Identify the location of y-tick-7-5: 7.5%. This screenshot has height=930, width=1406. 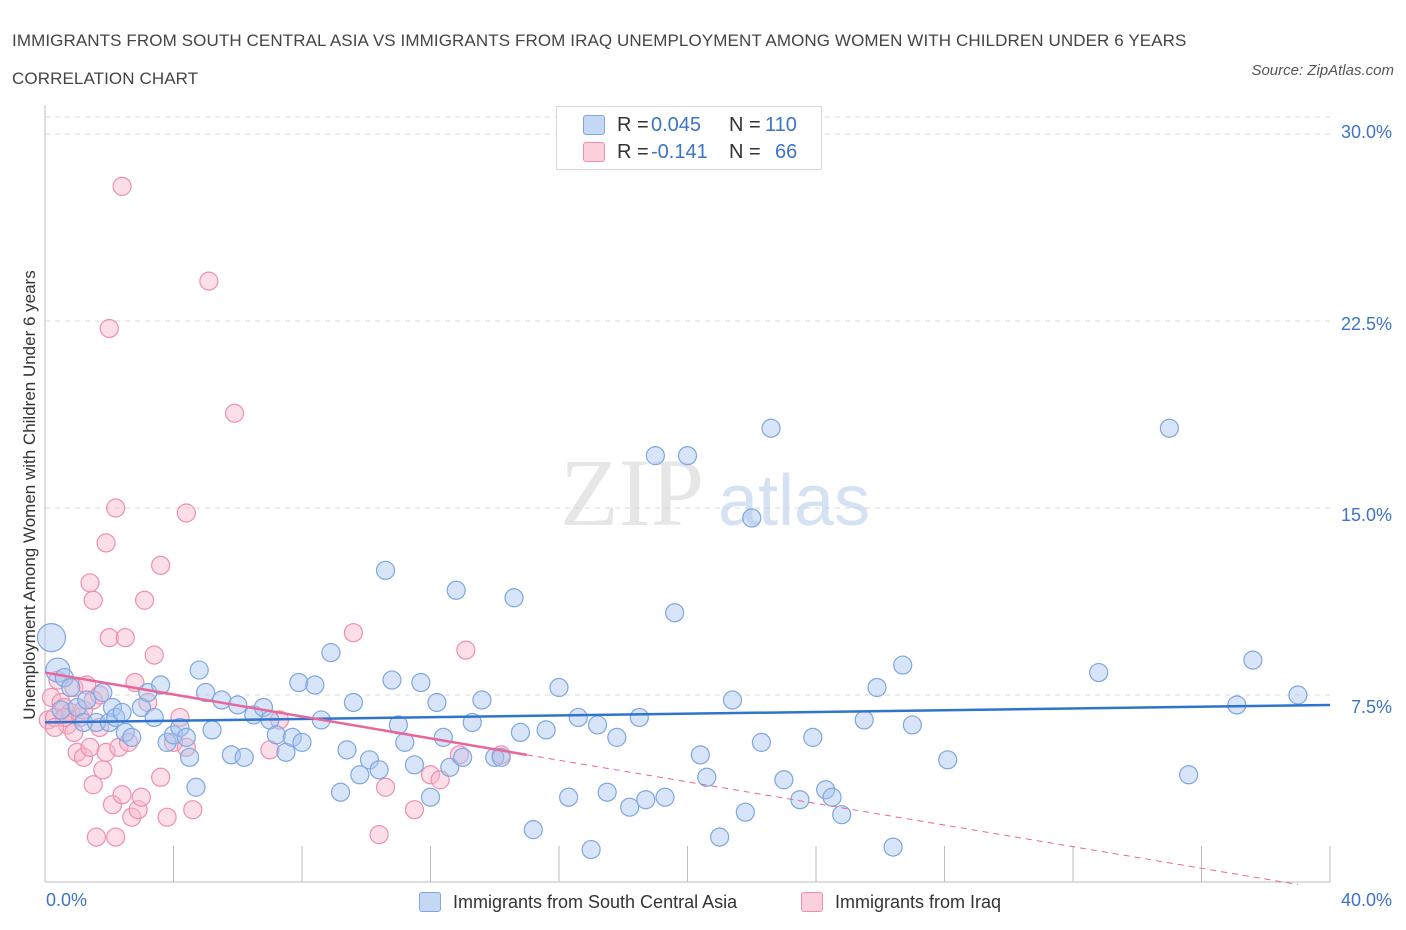
(1371, 707).